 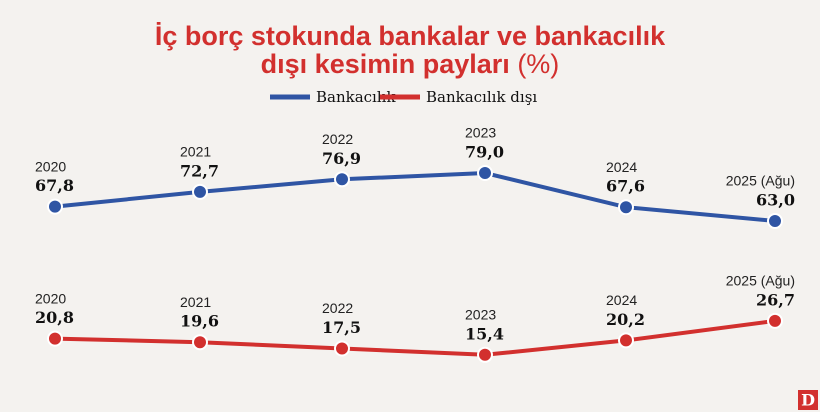 I want to click on value-label: 20,8, so click(x=54, y=317).